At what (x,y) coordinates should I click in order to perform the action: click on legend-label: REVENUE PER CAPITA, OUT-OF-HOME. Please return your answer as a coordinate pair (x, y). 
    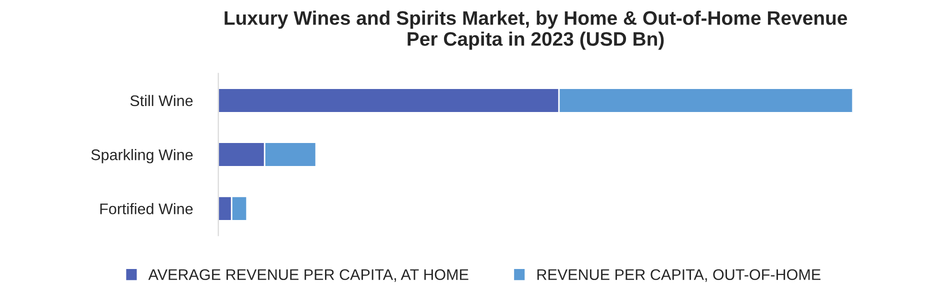
    Looking at the image, I should click on (678, 275).